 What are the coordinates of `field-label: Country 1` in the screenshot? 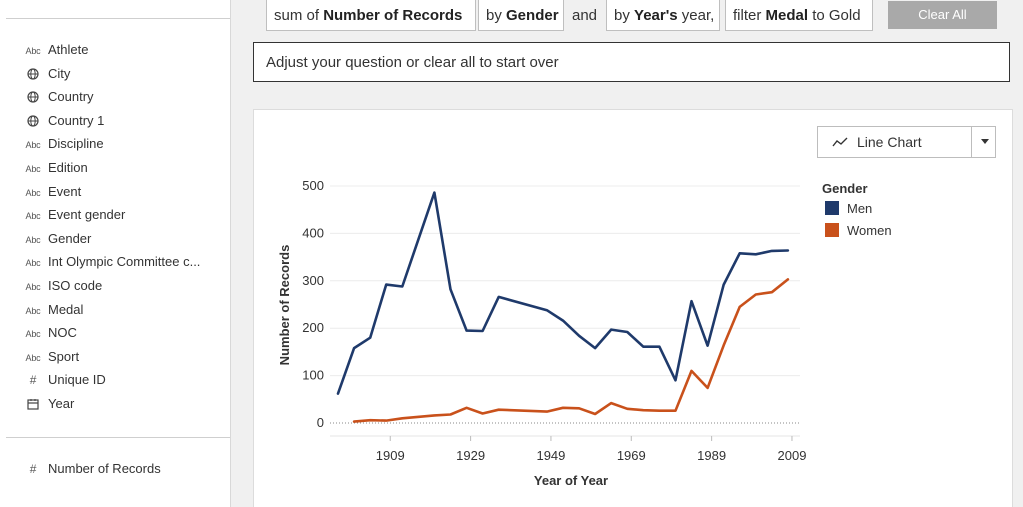 It's located at (76, 120).